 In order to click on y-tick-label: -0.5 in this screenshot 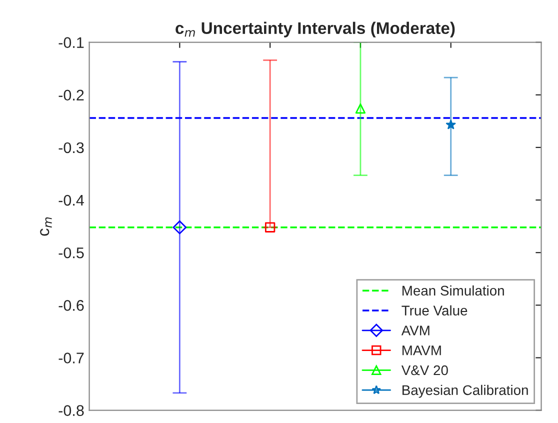, I will do `click(71, 252)`.